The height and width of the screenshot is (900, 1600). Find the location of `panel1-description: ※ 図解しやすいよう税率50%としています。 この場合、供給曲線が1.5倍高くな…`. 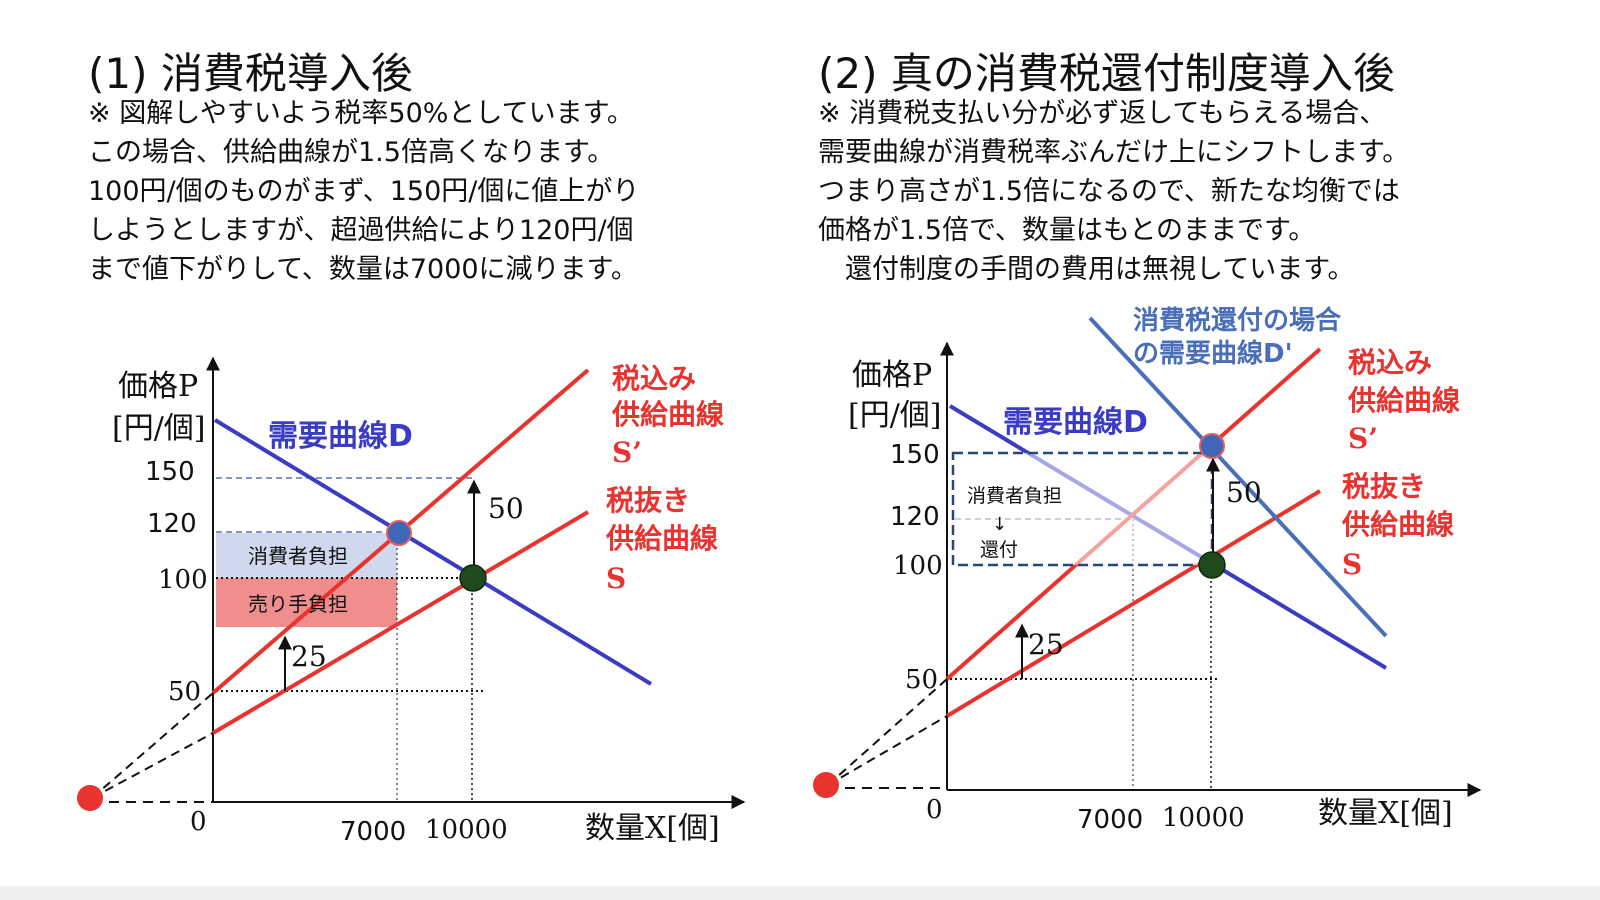

panel1-description: ※ 図解しやすいよう税率50%としています。 この場合、供給曲線が1.5倍高くな… is located at coordinates (363, 191).